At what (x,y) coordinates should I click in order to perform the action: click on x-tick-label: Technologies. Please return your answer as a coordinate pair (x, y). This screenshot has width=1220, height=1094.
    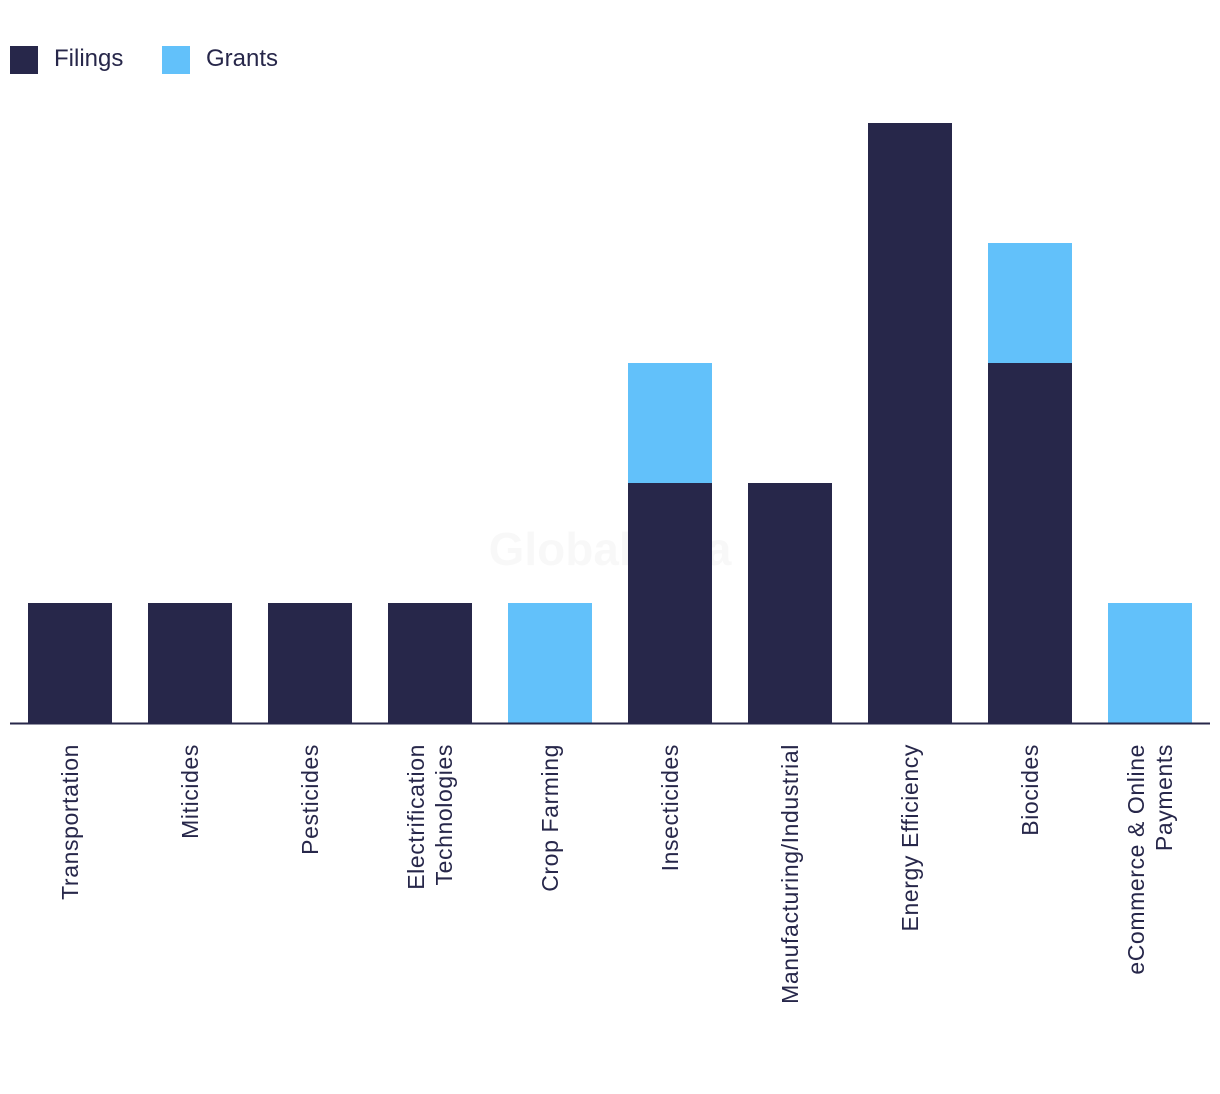
    Looking at the image, I should click on (444, 814).